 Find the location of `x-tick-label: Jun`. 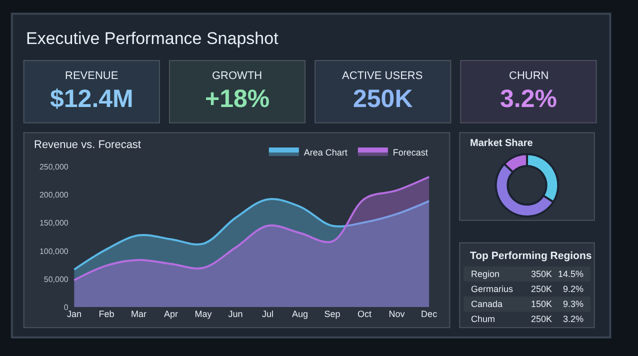

x-tick-label: Jun is located at coordinates (235, 314).